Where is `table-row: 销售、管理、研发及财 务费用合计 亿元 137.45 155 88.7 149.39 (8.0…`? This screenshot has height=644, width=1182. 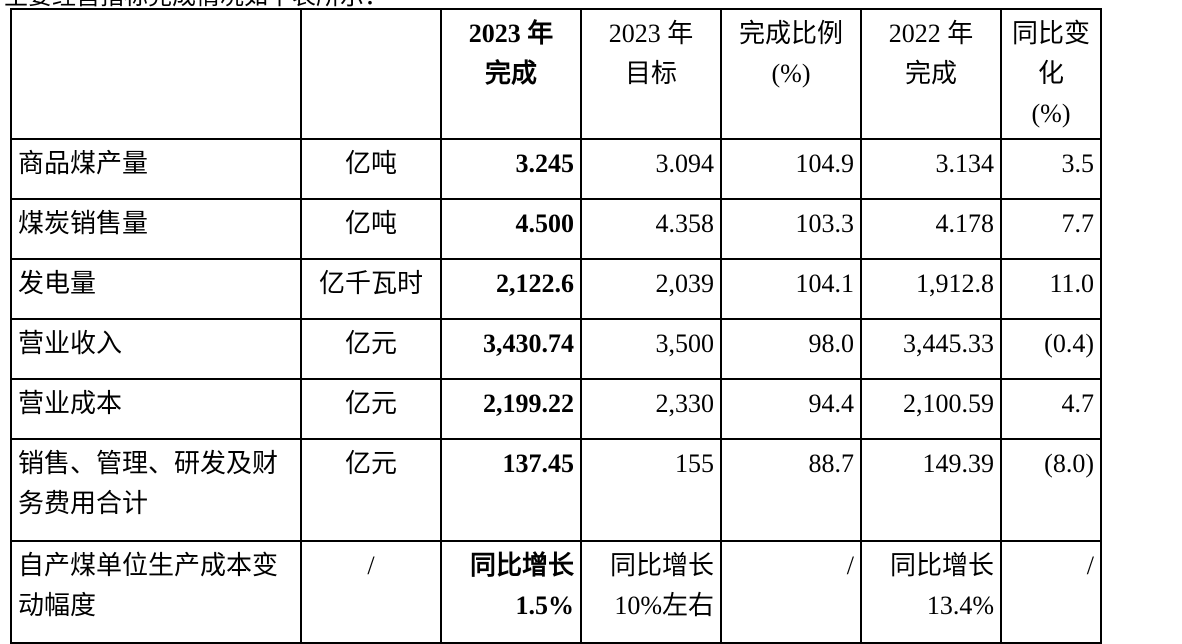
table-row: 销售、管理、研发及财 务费用合计 亿元 137.45 155 88.7 149.39 (8.0… is located at coordinates (556, 490).